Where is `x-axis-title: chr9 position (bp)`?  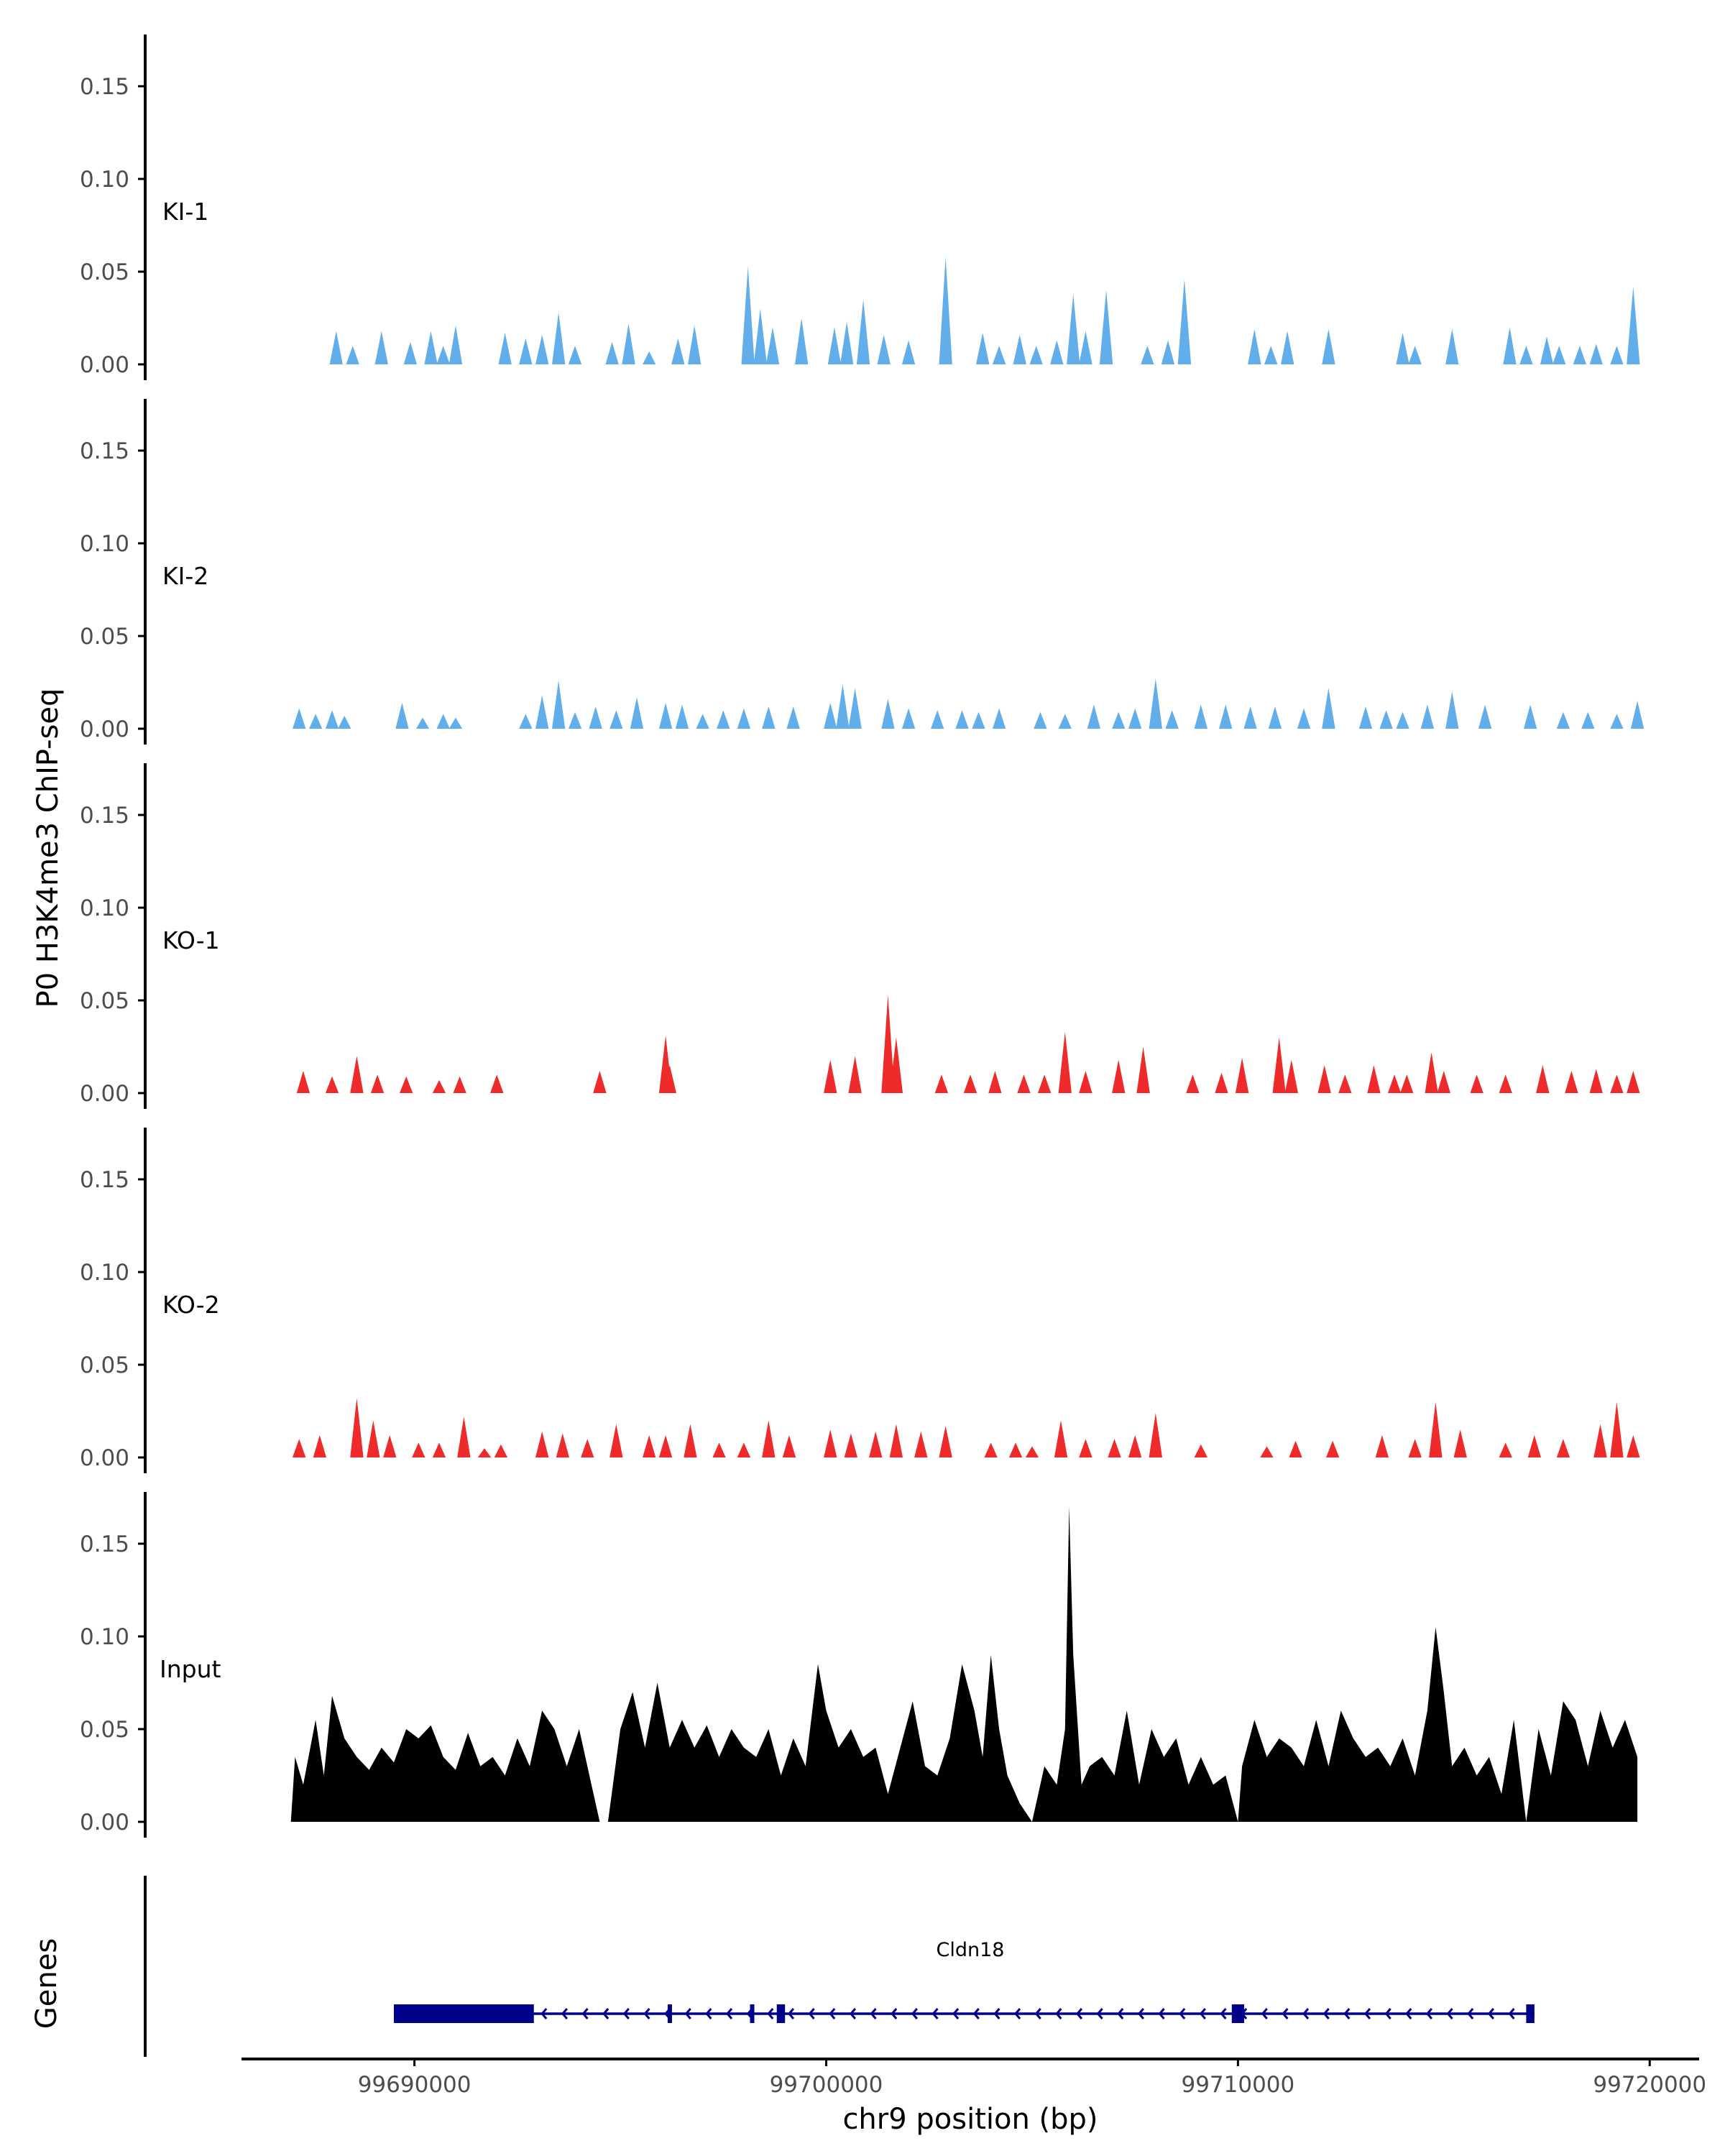 x-axis-title: chr9 position (bp) is located at coordinates (970, 2119).